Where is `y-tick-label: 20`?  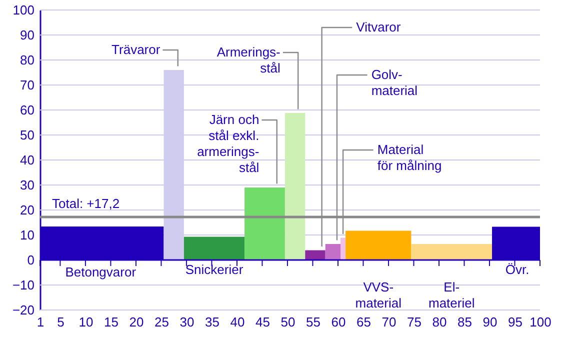 y-tick-label: 20 is located at coordinates (27, 210).